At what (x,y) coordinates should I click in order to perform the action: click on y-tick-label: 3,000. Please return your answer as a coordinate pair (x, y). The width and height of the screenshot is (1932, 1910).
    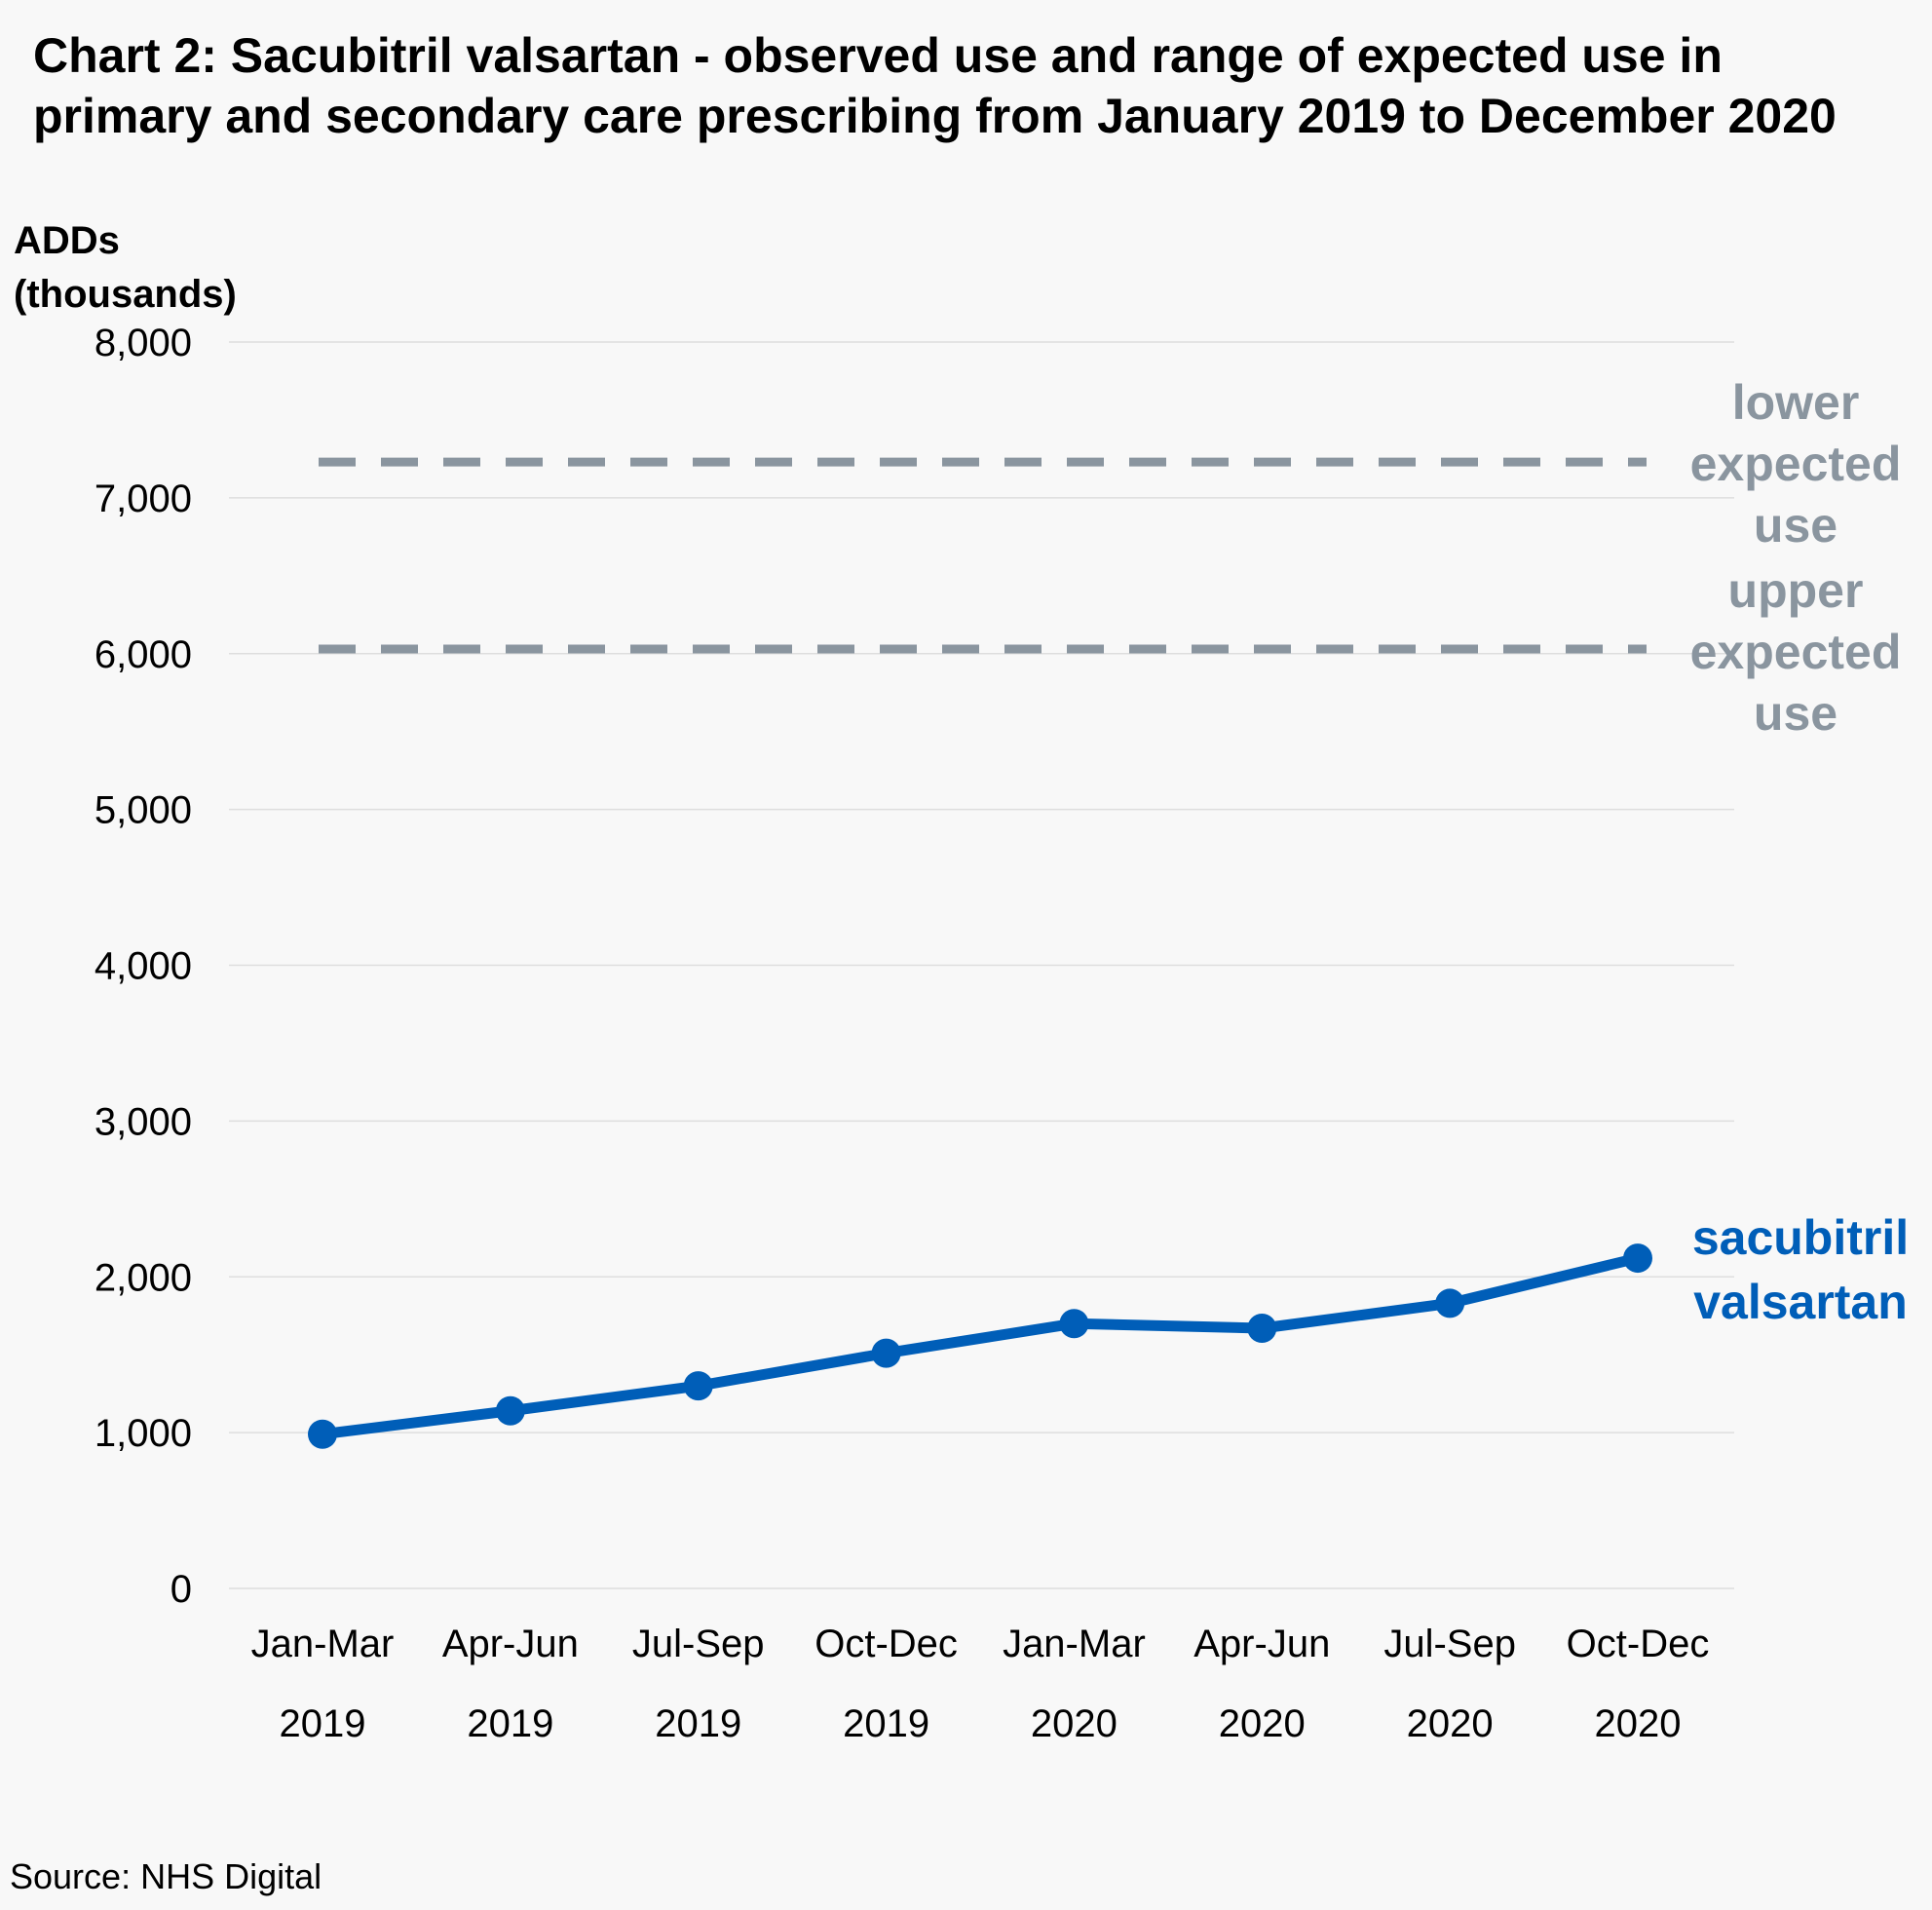
    Looking at the image, I should click on (143, 1121).